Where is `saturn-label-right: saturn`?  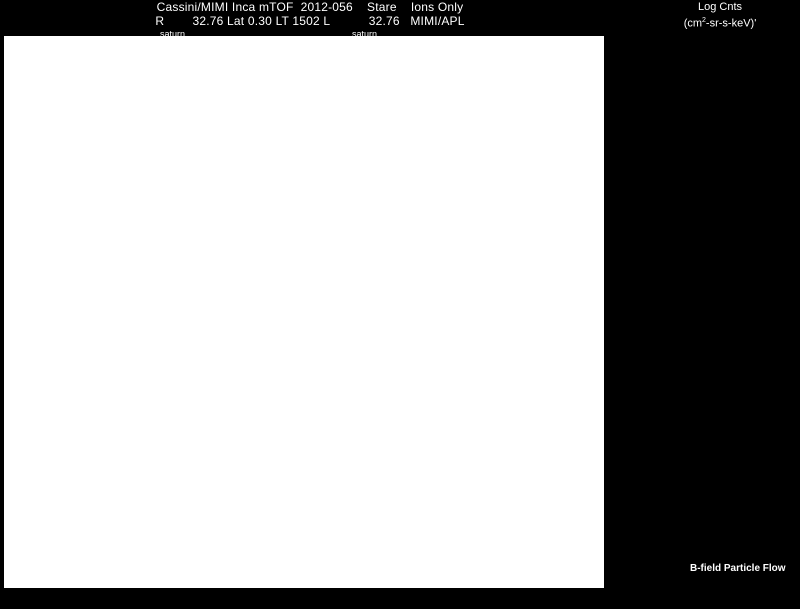
saturn-label-right: saturn is located at coordinates (365, 34).